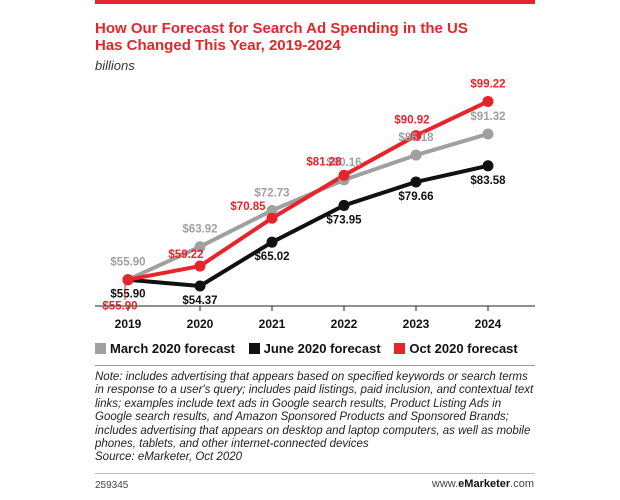  I want to click on data-label: $90.92, so click(411, 121).